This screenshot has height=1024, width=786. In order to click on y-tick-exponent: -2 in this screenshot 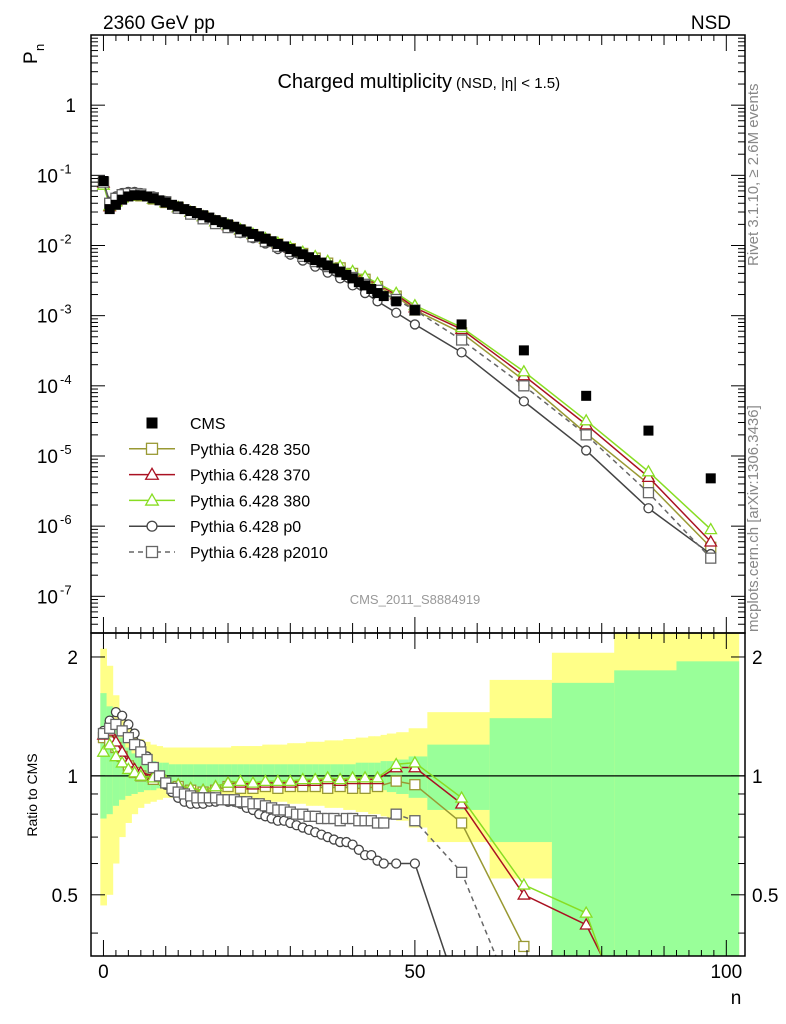, I will do `click(66, 238)`.